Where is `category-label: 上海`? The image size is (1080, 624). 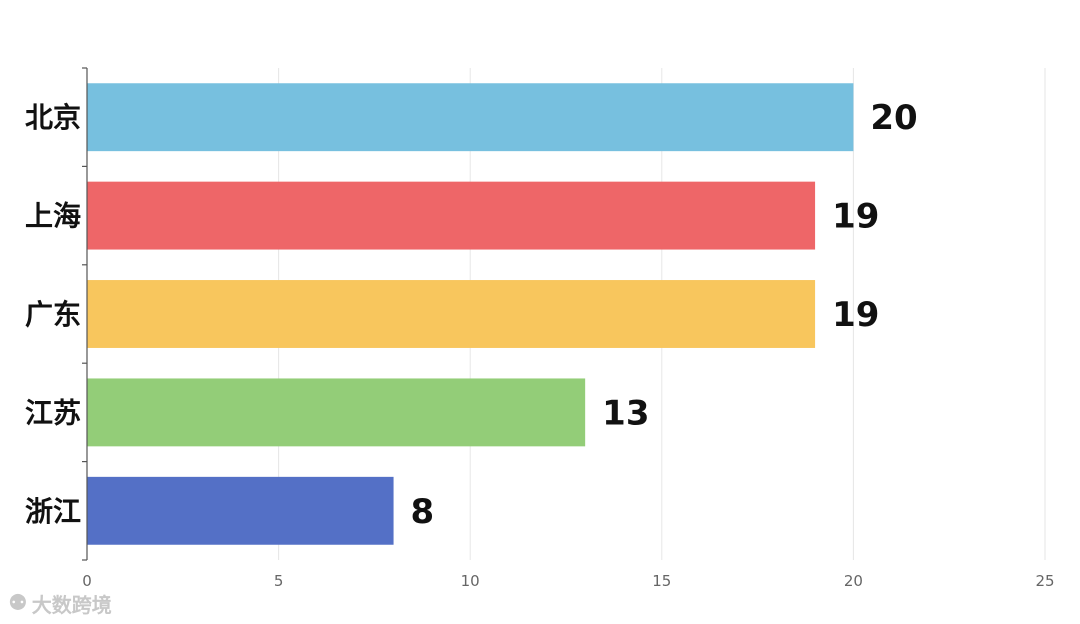 category-label: 上海 is located at coordinates (53, 216).